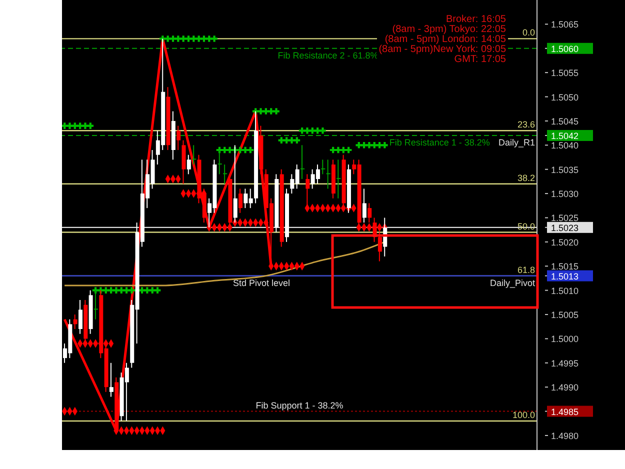 The height and width of the screenshot is (469, 625). Describe the element at coordinates (565, 97) in the screenshot. I see `y-tick-label: 1.5050` at that location.